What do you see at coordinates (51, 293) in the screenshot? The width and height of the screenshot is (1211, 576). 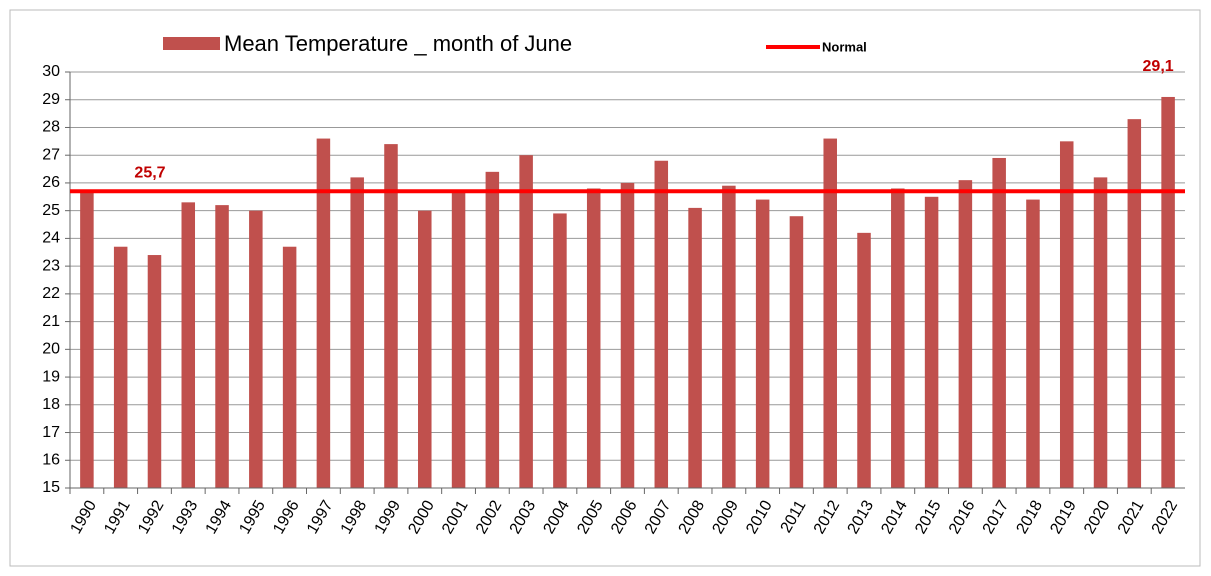 I see `y-tick-label: 22` at bounding box center [51, 293].